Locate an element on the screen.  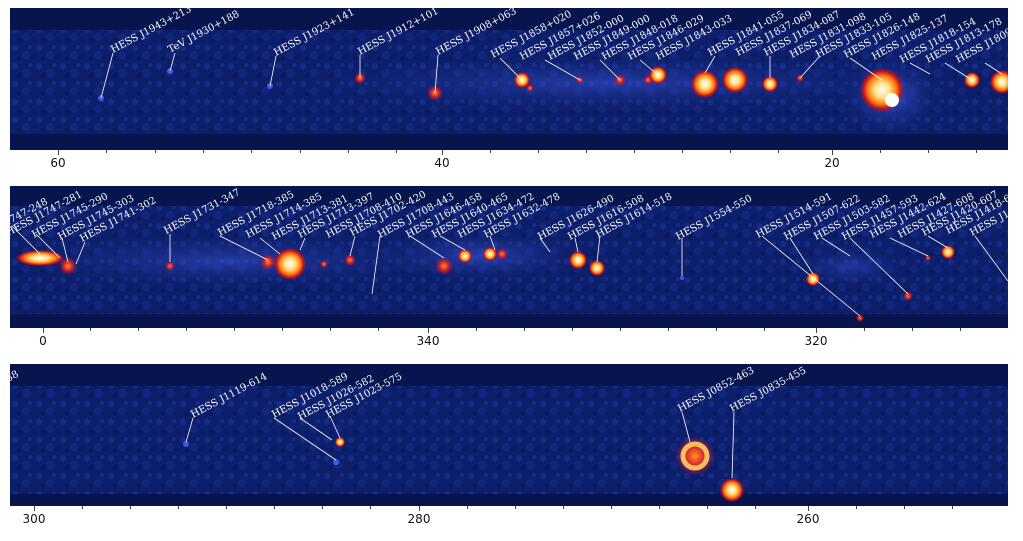
longitude-axis-middle: 0 340 320 is located at coordinates (509, 341).